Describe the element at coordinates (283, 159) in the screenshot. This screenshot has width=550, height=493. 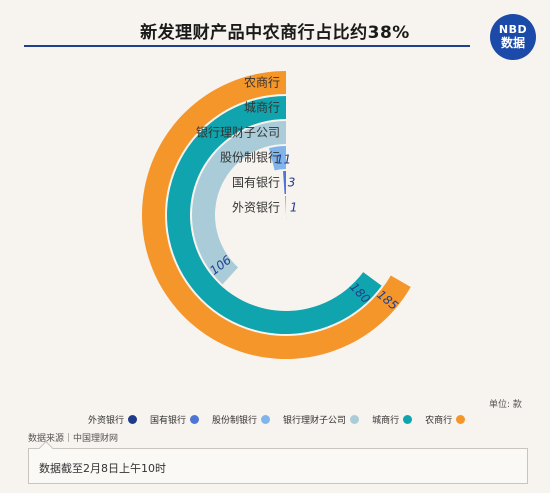
I see `value-label: 11` at that location.